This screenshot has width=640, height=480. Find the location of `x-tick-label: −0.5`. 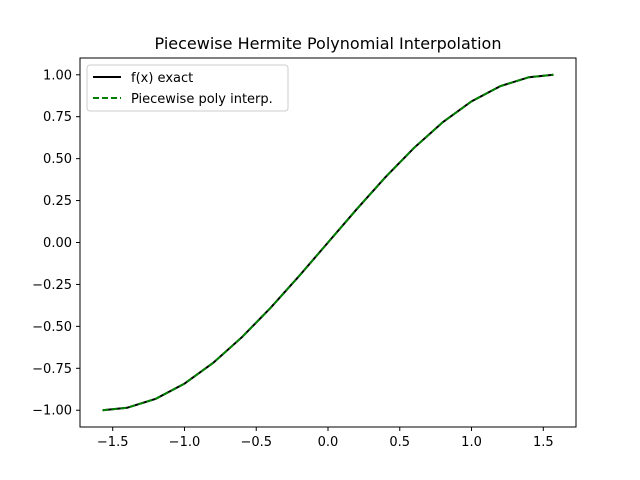

x-tick-label: −0.5 is located at coordinates (256, 442).